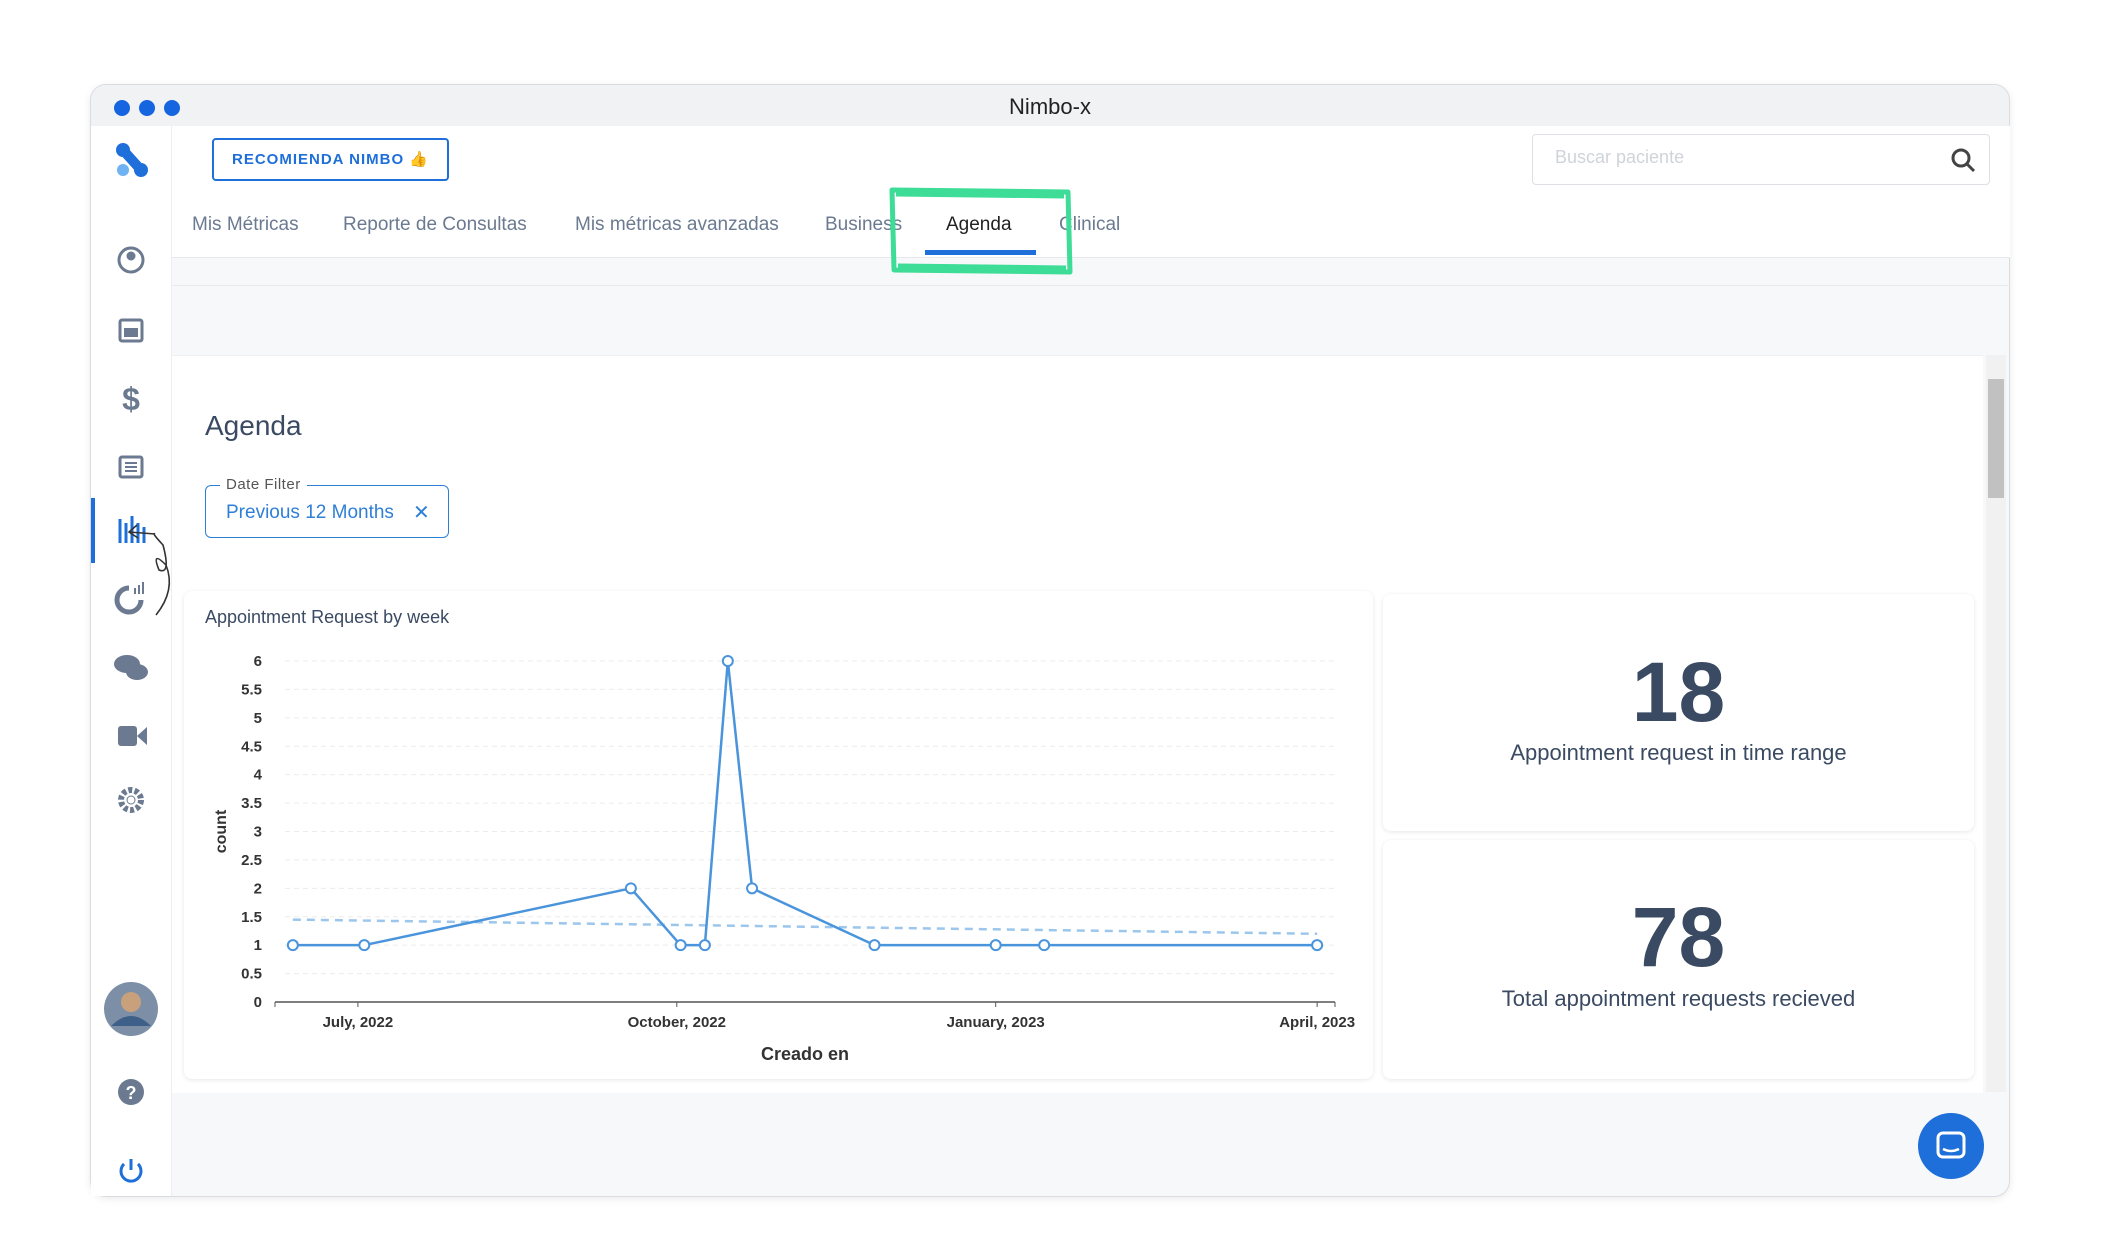 The width and height of the screenshot is (2101, 1251). I want to click on tab: Clinical, so click(1090, 224).